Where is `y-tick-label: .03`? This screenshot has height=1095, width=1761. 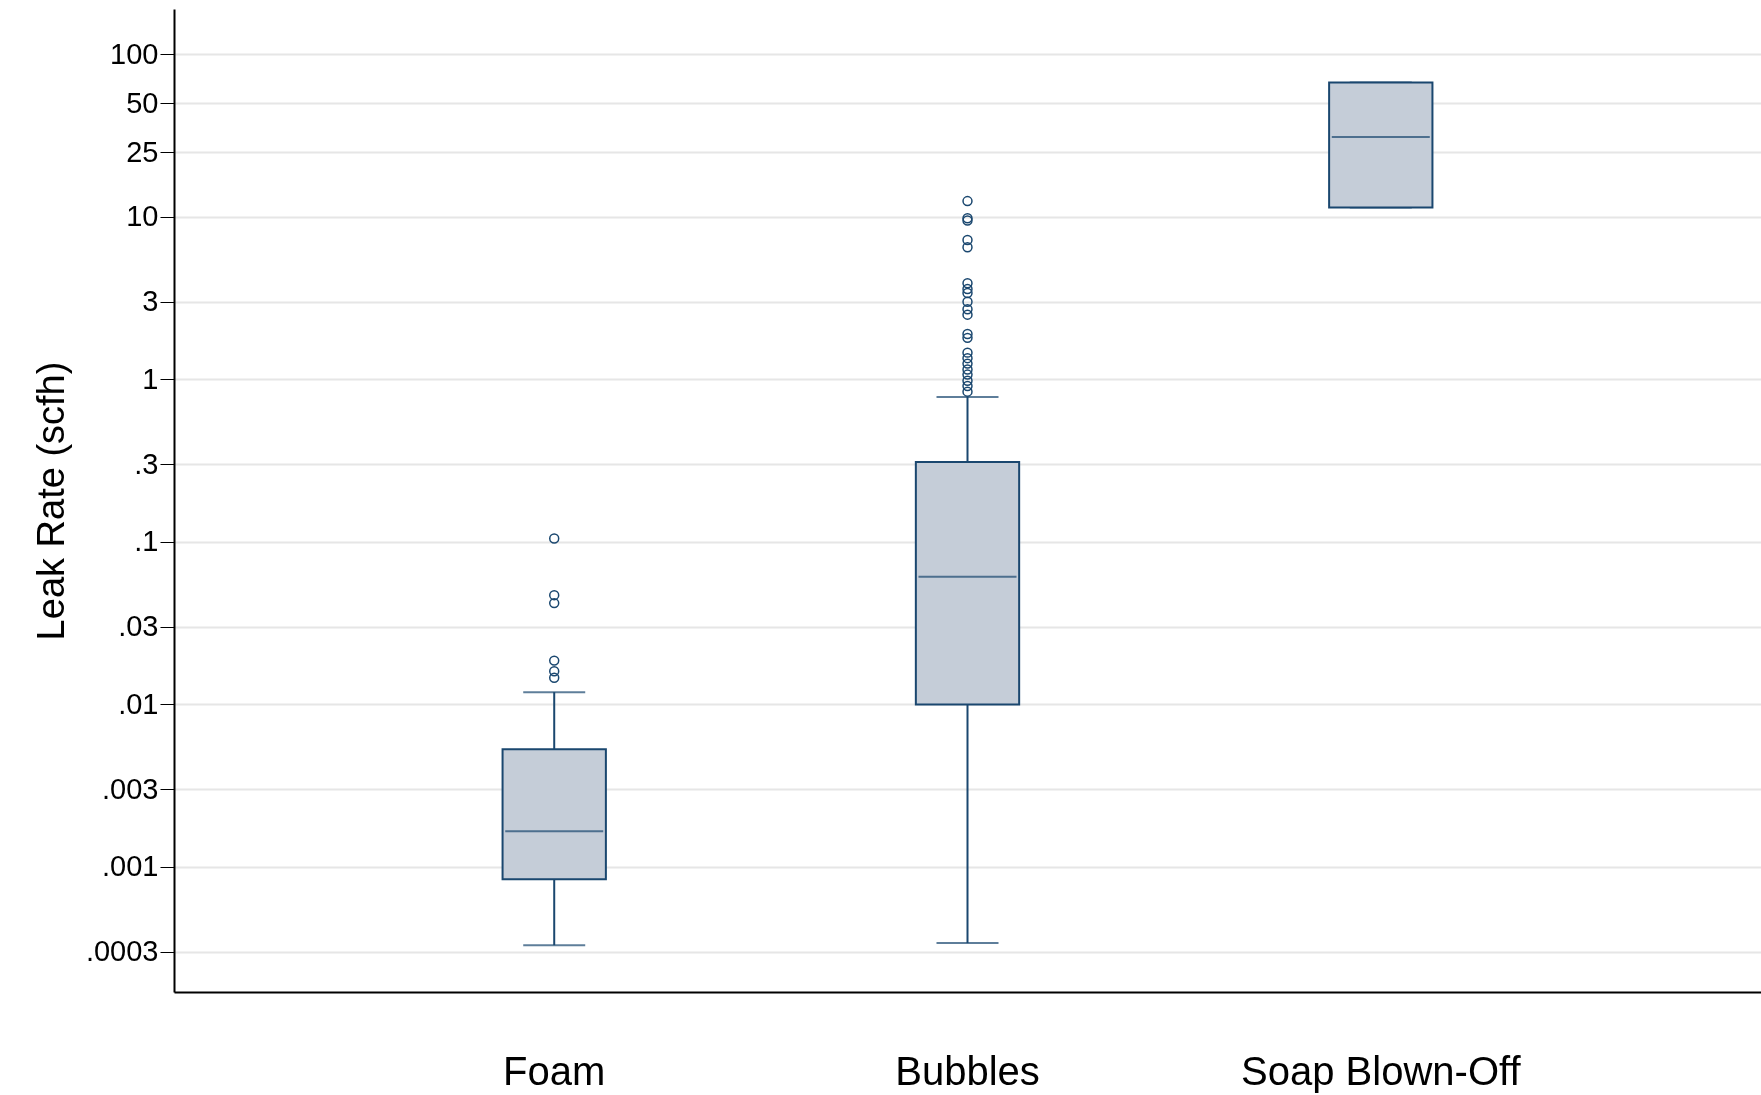
y-tick-label: .03 is located at coordinates (138, 626).